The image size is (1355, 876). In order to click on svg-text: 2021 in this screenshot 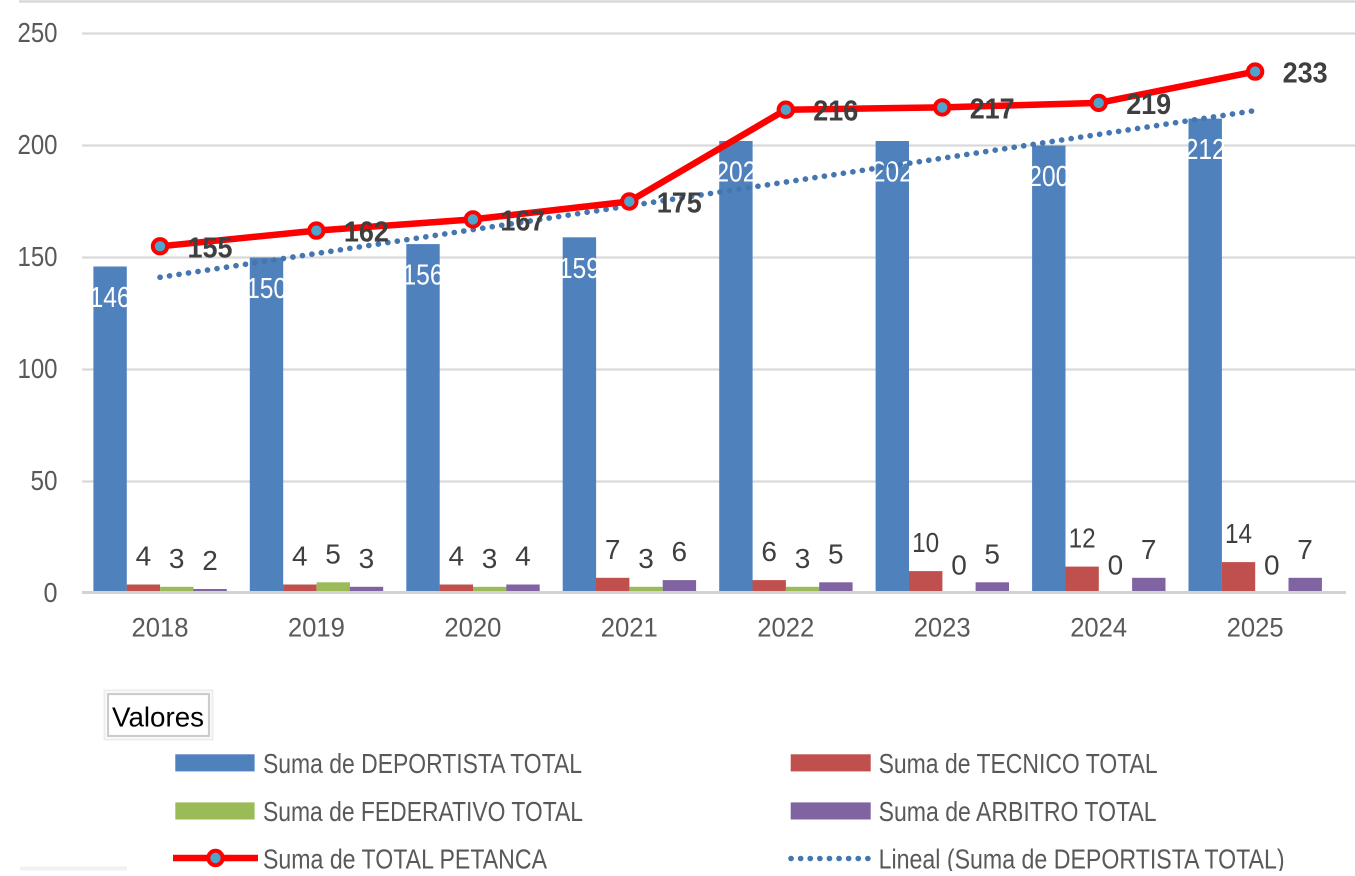, I will do `click(629, 628)`.